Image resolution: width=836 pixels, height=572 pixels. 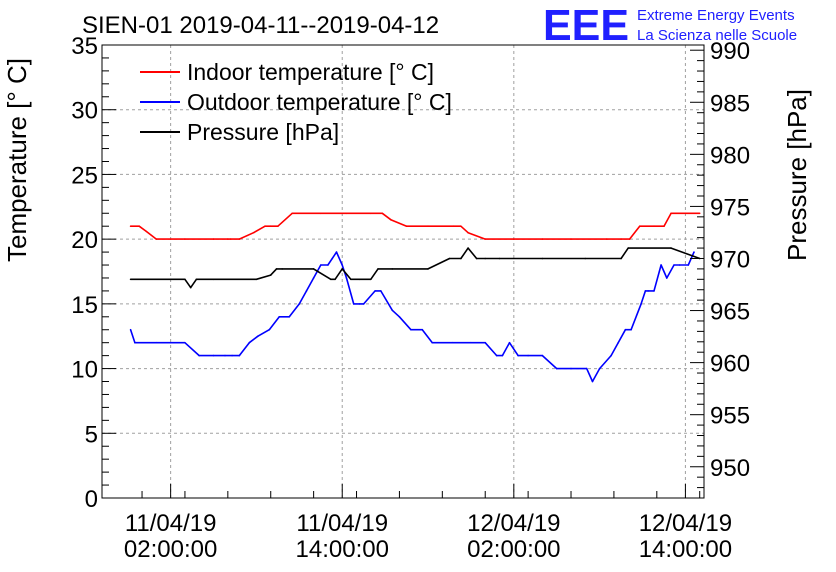 What do you see at coordinates (263, 132) in the screenshot?
I see `legend-label-2: Pressure [hPa]` at bounding box center [263, 132].